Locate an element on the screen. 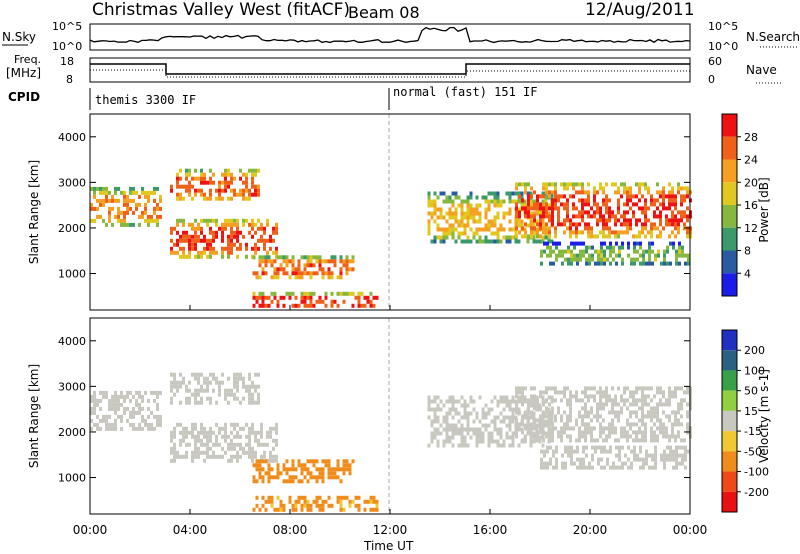 This screenshot has width=800, height=554. colorbar-swatch is located at coordinates (729, 284).